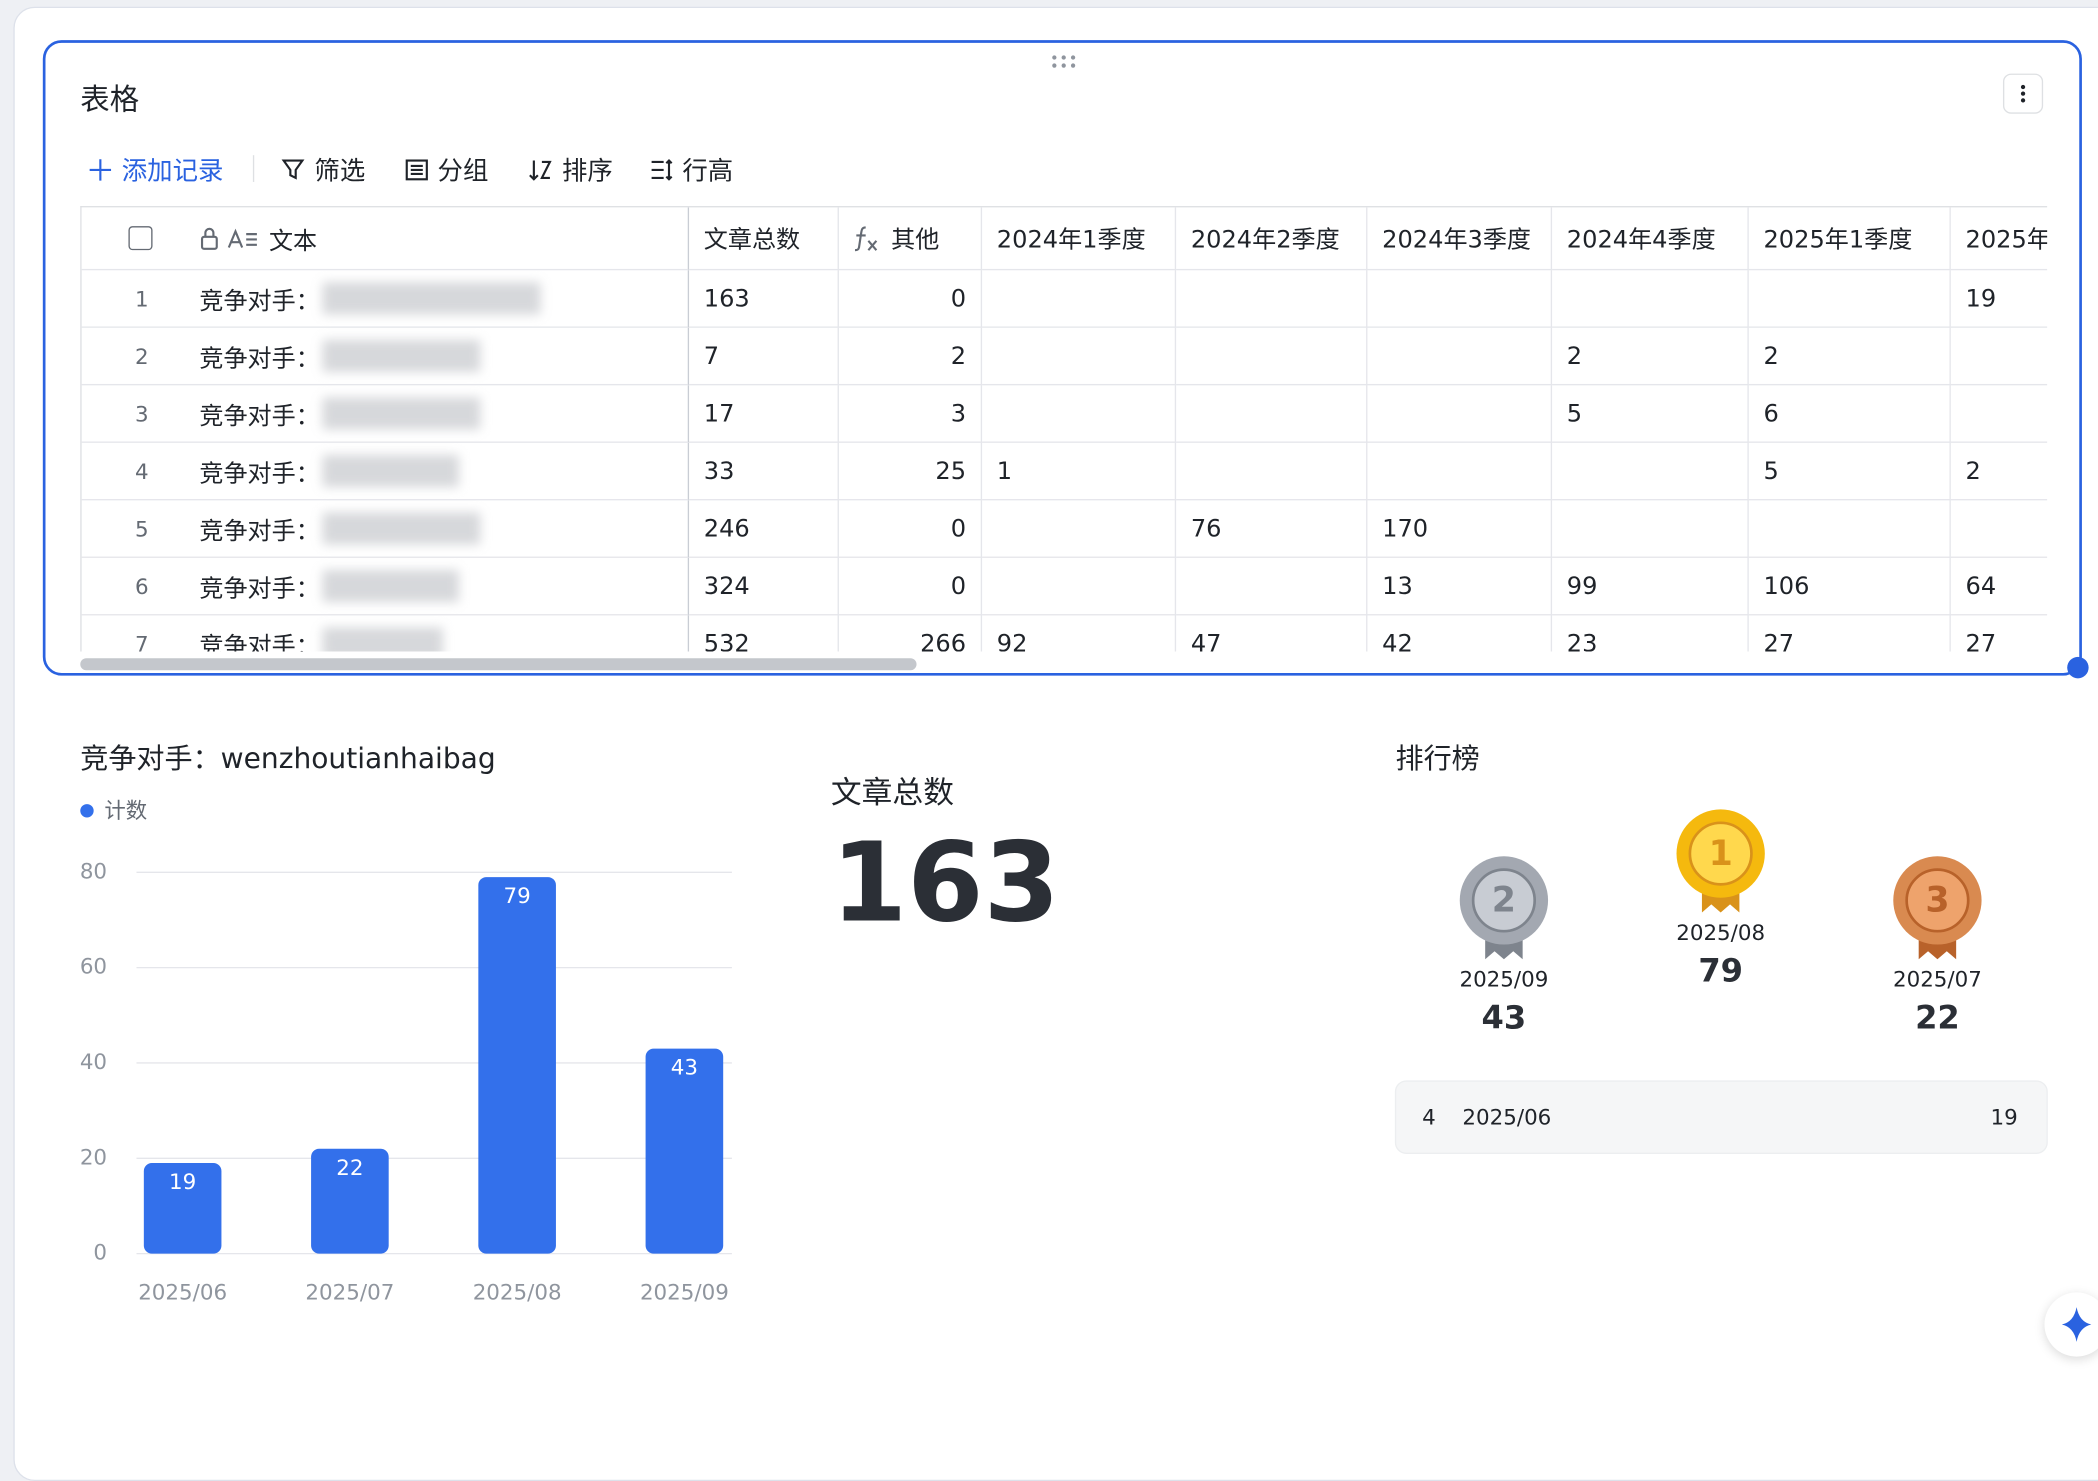 This screenshot has height=1481, width=2098. I want to click on column-header: 其他, so click(910, 239).